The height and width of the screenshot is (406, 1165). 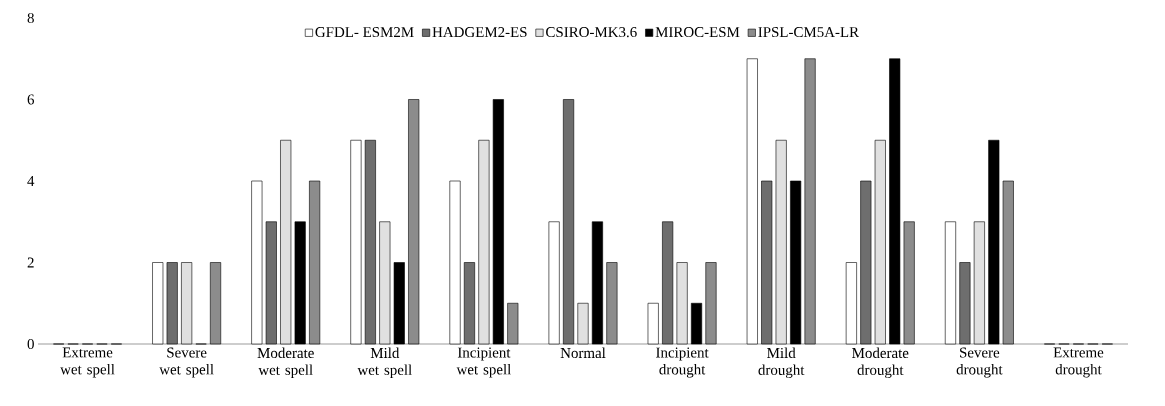 What do you see at coordinates (697, 32) in the screenshot?
I see `legend-label: MIROC-ESM` at bounding box center [697, 32].